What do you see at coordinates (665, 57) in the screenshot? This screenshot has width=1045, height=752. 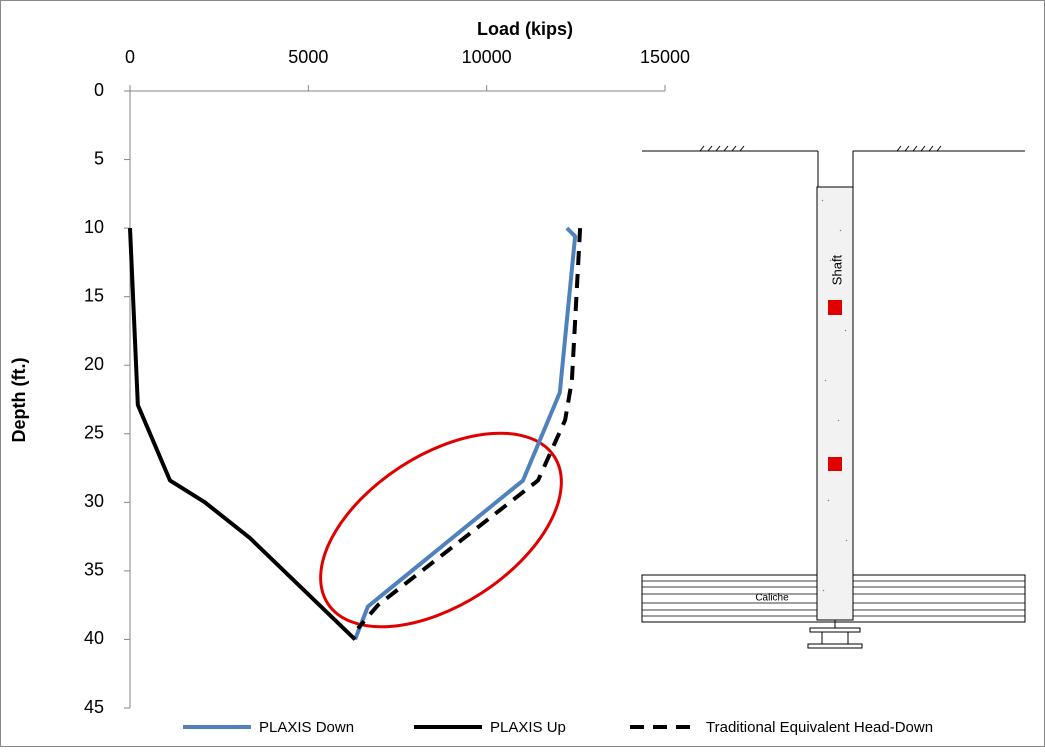 I see `x-tick-label: 15000` at bounding box center [665, 57].